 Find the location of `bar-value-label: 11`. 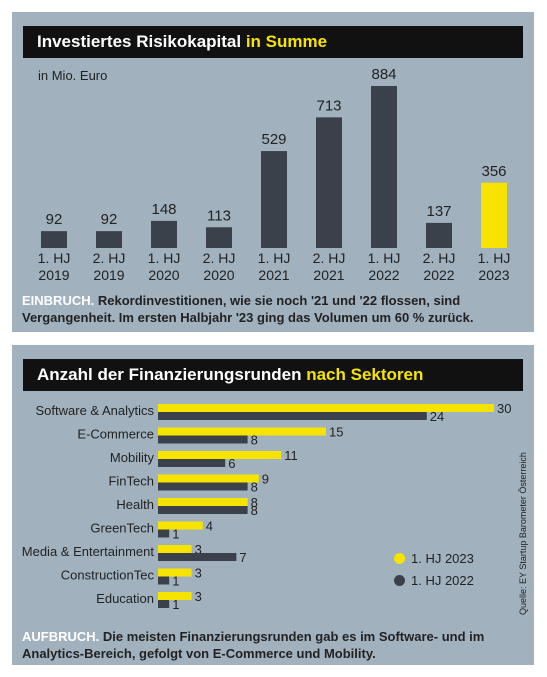

bar-value-label: 11 is located at coordinates (291, 455).